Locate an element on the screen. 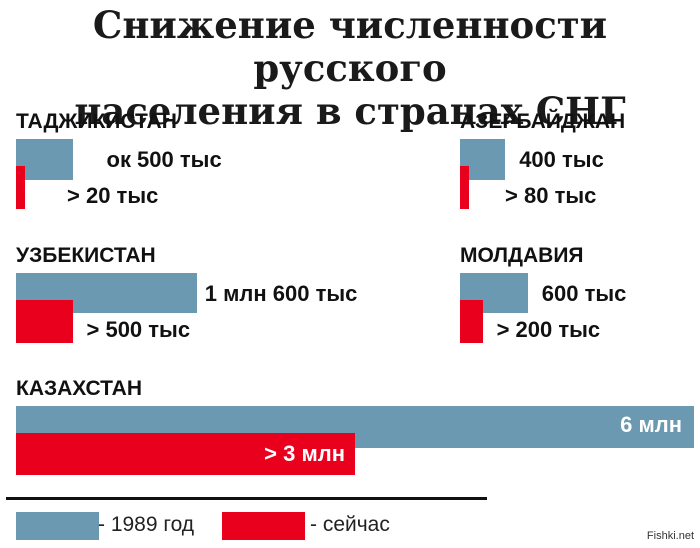  value-label-1989: ок 500 тыс is located at coordinates (164, 159).